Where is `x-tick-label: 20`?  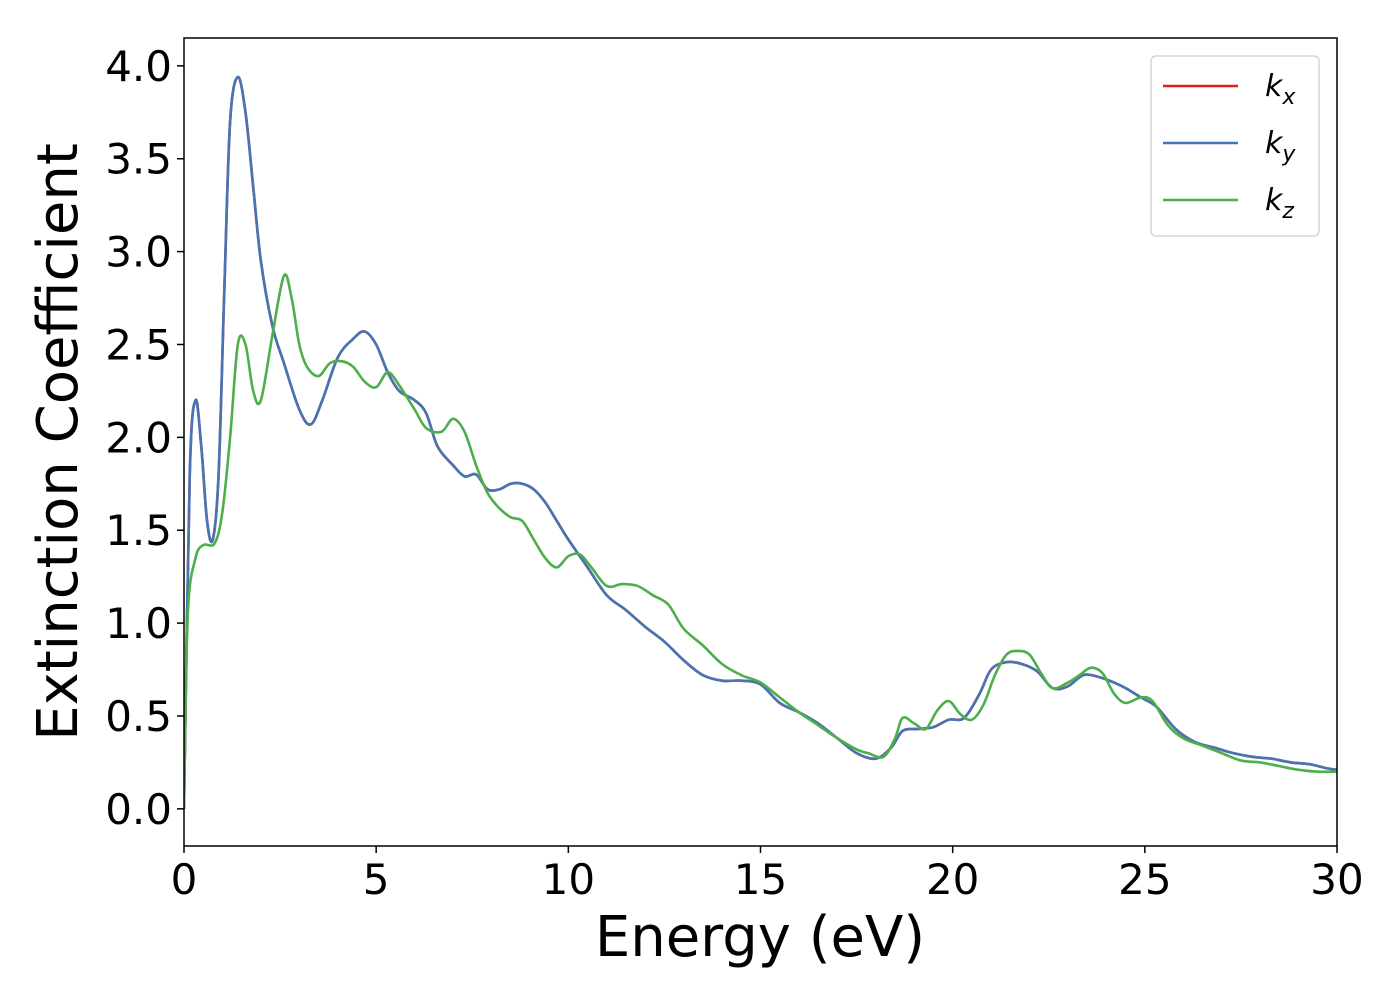 x-tick-label: 20 is located at coordinates (952, 879).